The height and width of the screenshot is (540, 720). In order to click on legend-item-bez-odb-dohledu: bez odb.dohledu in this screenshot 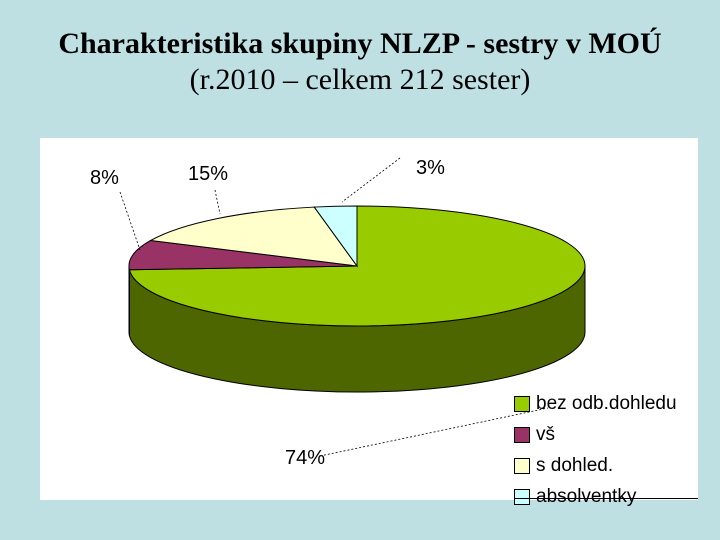, I will do `click(609, 403)`.